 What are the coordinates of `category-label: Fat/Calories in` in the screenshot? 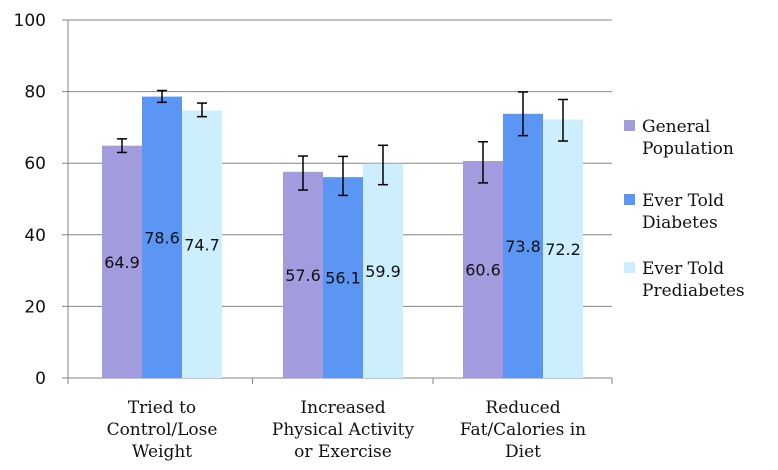 It's located at (523, 430).